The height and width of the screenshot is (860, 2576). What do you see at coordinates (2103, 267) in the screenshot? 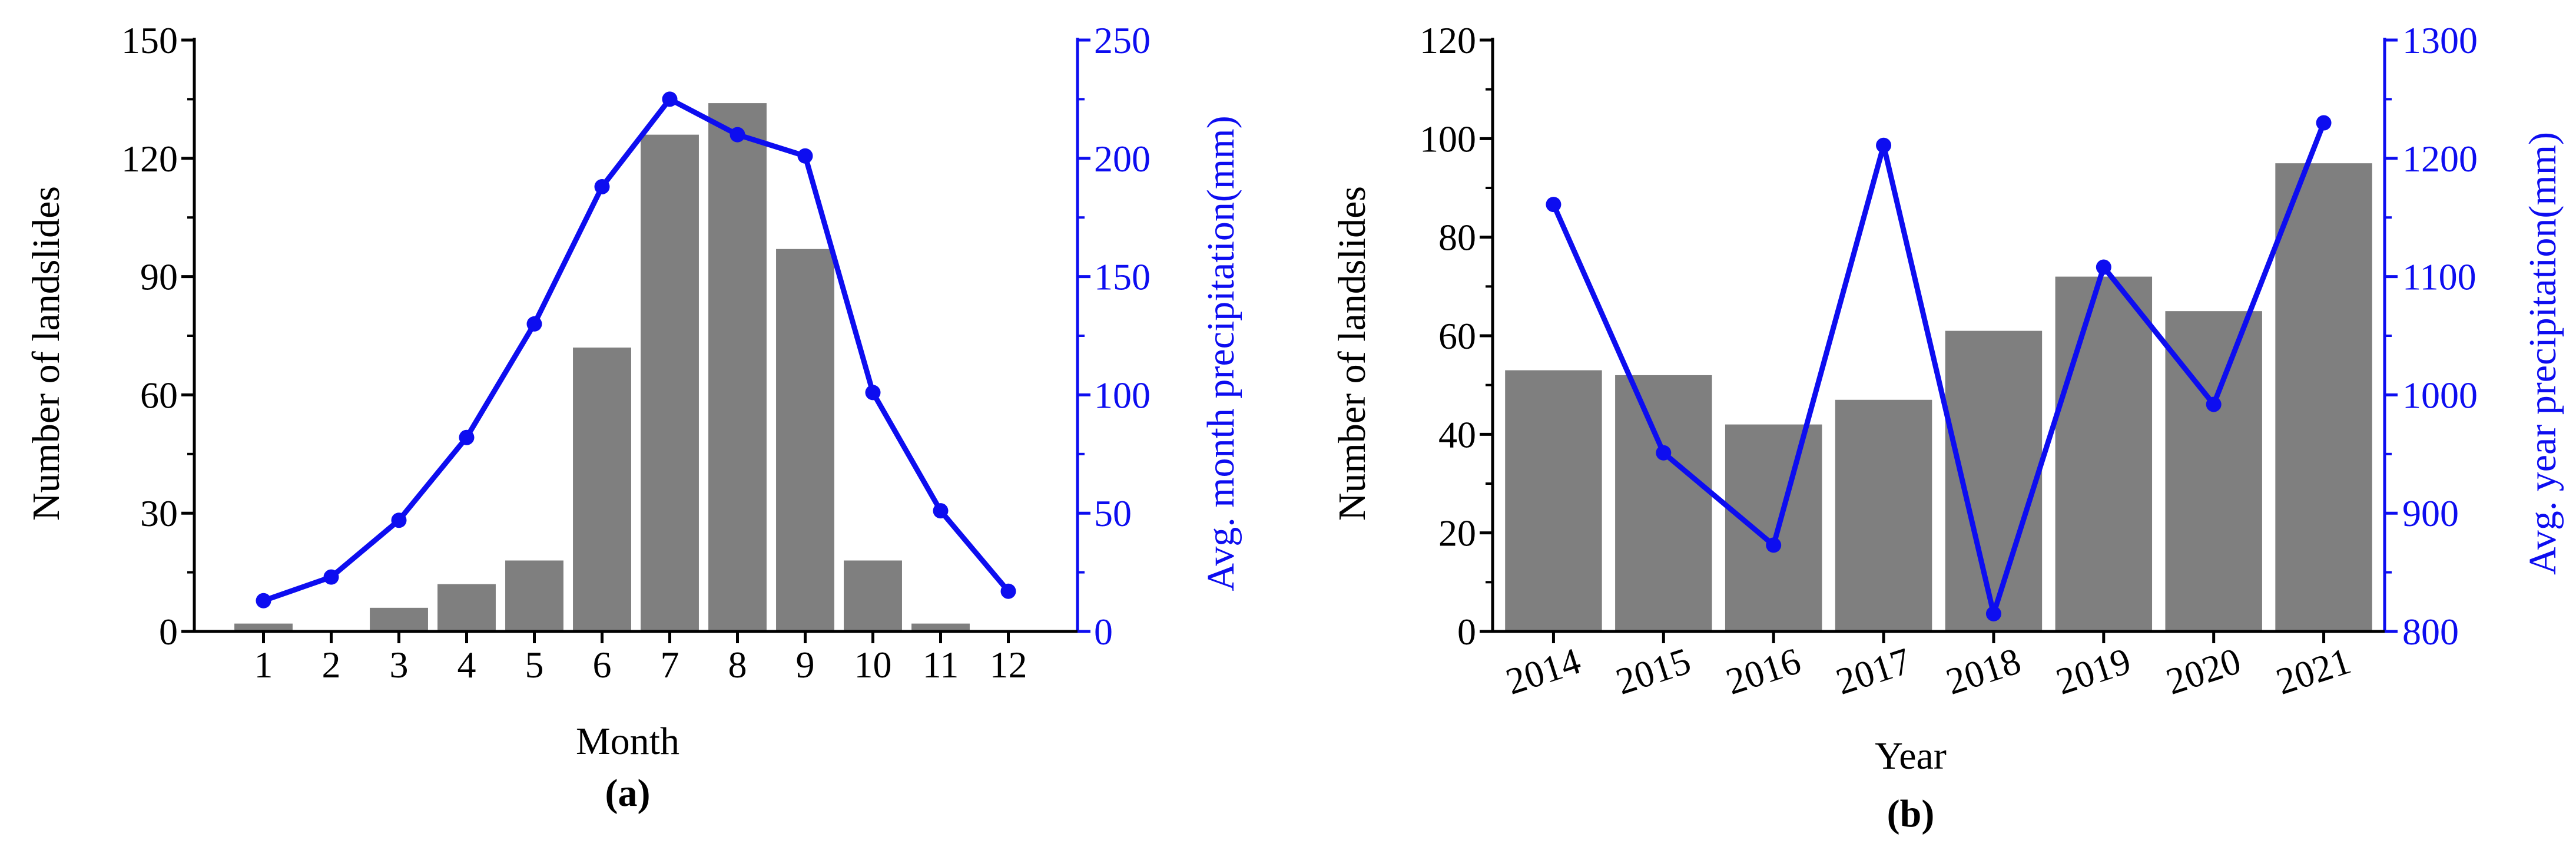
I see `panel-b-precipitation-point-2019` at bounding box center [2103, 267].